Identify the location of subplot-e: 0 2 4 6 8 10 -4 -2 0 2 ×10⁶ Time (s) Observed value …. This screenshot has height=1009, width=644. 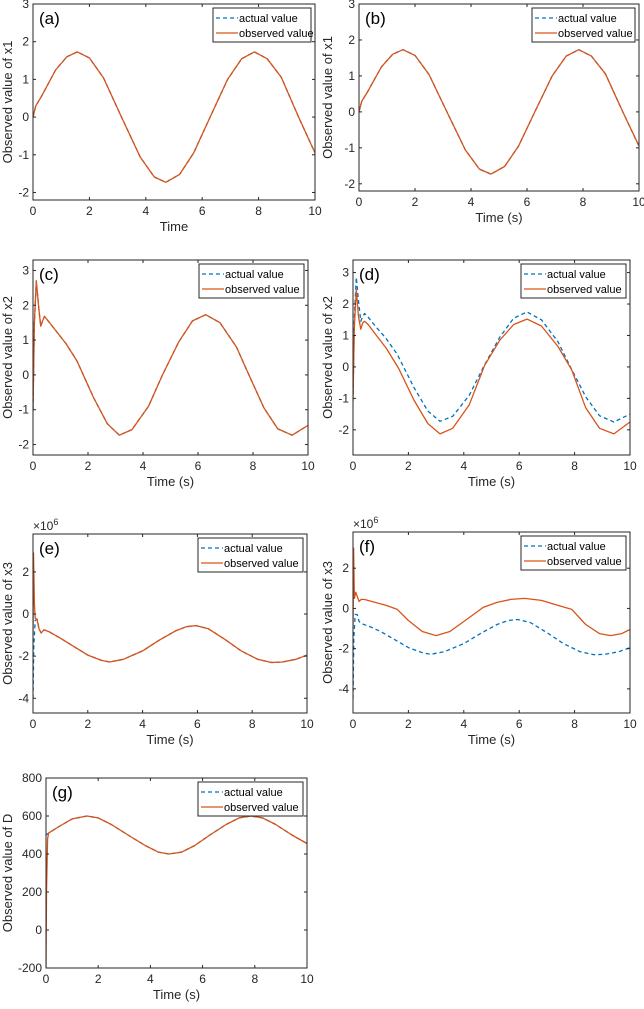
(157, 632).